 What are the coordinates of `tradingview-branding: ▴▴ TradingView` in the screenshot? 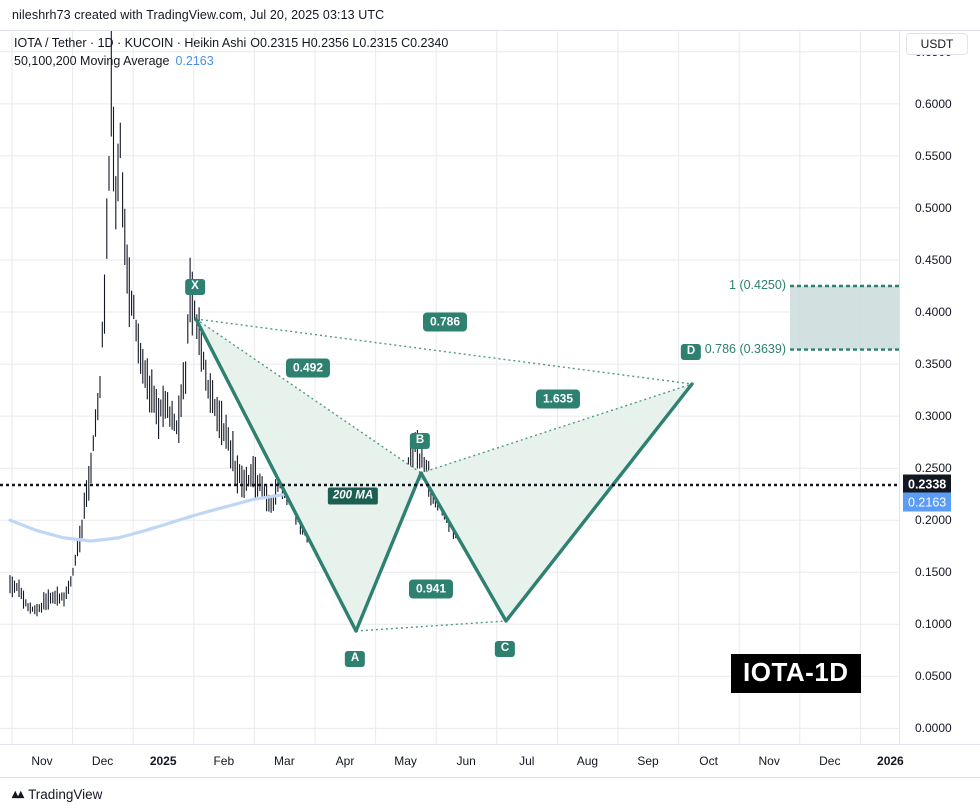 It's located at (57, 794).